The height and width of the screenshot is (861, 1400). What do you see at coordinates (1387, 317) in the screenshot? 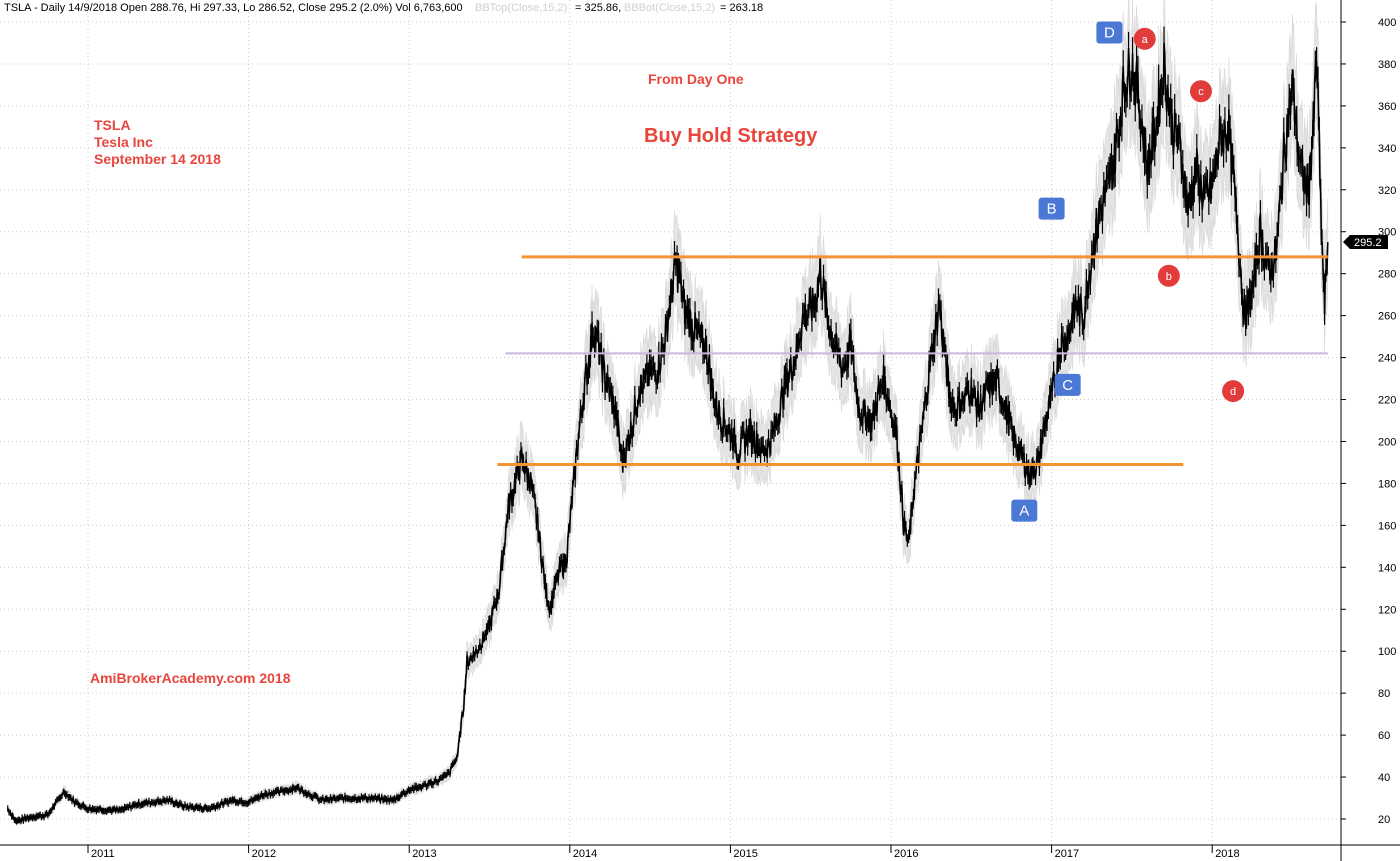
I see `y-tick-label: 260` at bounding box center [1387, 317].